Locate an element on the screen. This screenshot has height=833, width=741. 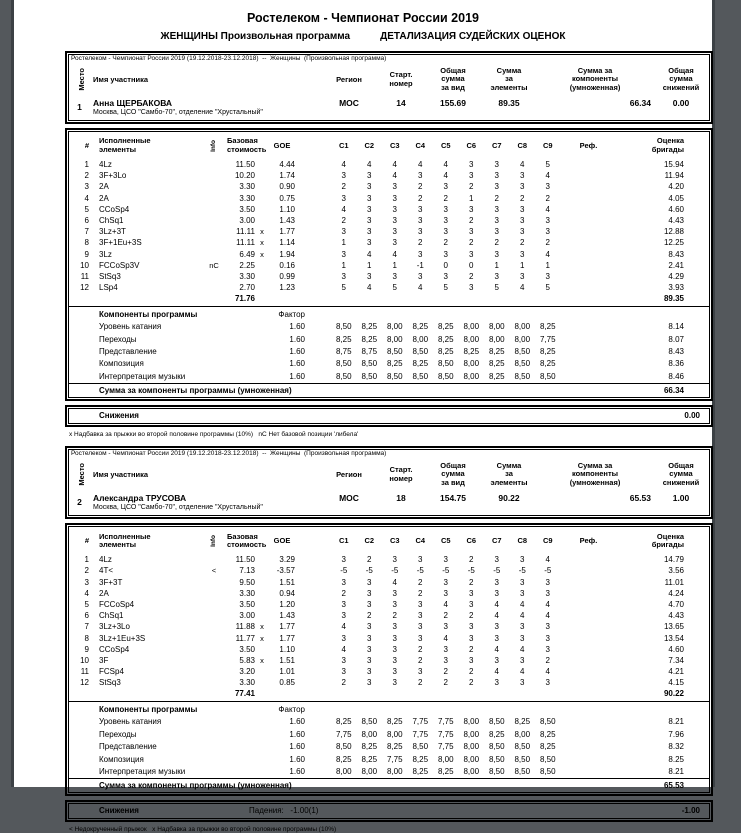
col-judge-7: C7 is located at coordinates (496, 145).